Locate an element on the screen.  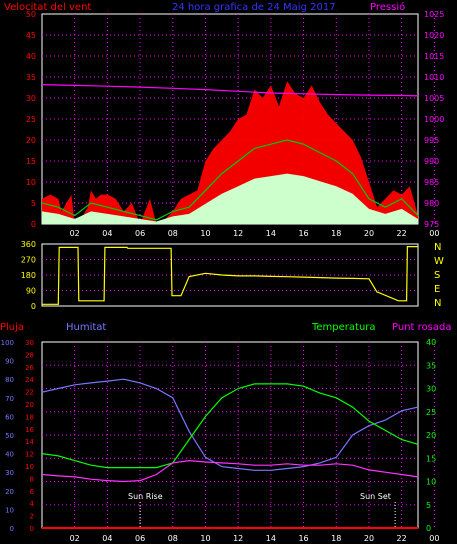
wind-x-tick-label: 14 is located at coordinates (271, 233).